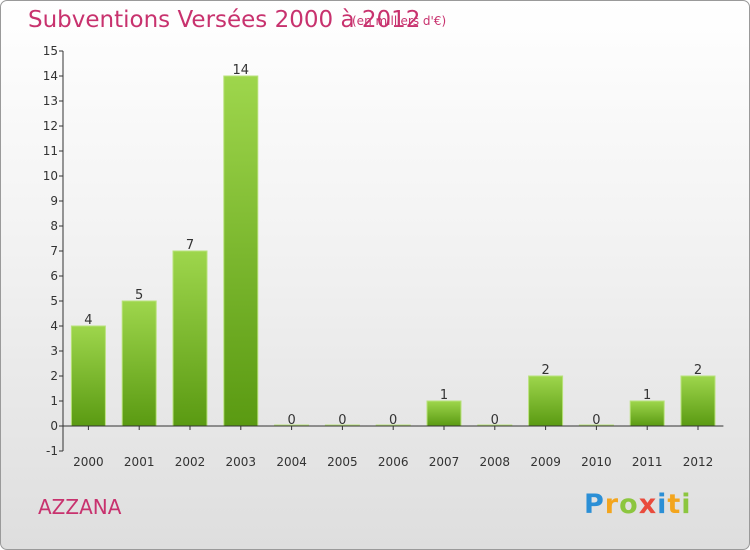 The image size is (750, 550). I want to click on x-tick-label: 2005, so click(342, 462).